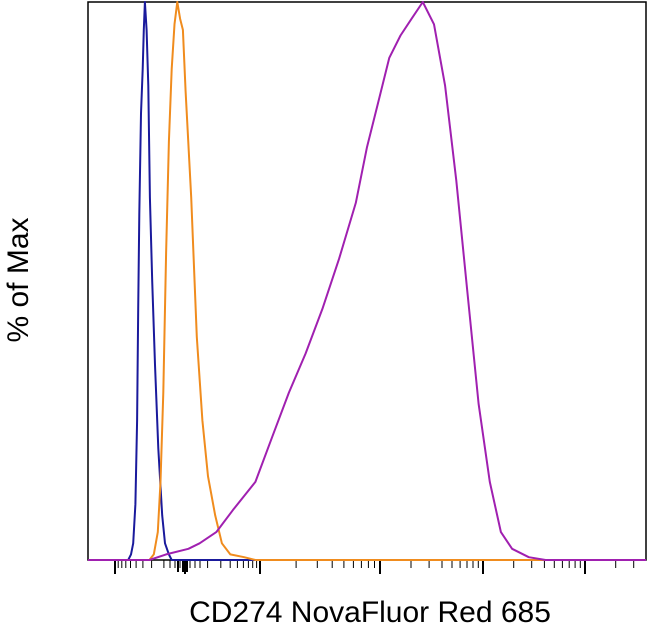  What do you see at coordinates (370, 612) in the screenshot?
I see `x-axis-title: CD274 NovaFluor Red 685` at bounding box center [370, 612].